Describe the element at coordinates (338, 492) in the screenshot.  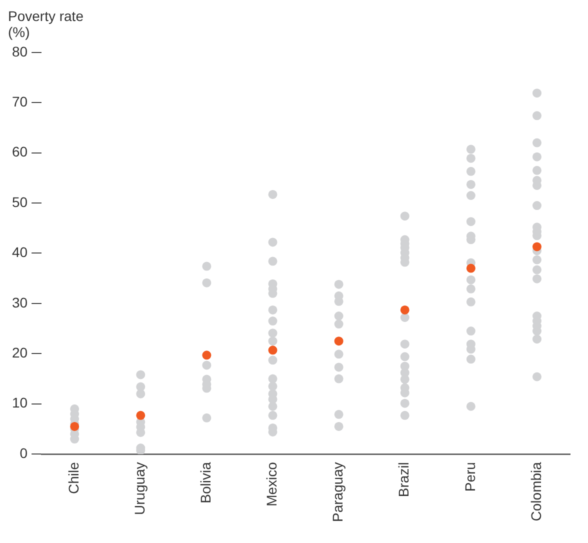
I see `x-tick-label: Paraguay` at that location.